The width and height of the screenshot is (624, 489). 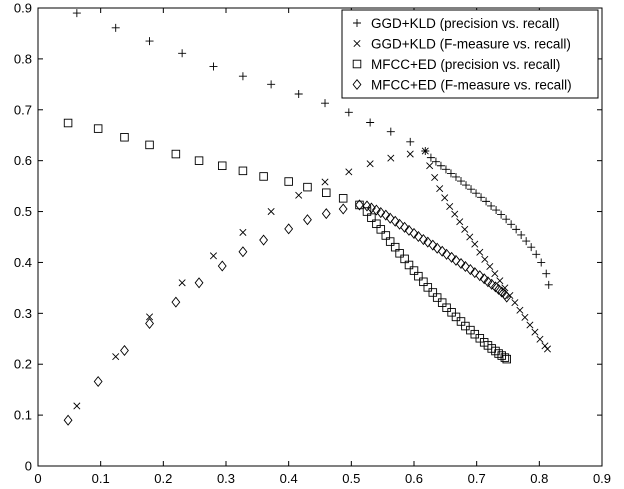 What do you see at coordinates (23, 211) in the screenshot?
I see `y-tick-label: 0.5` at bounding box center [23, 211].